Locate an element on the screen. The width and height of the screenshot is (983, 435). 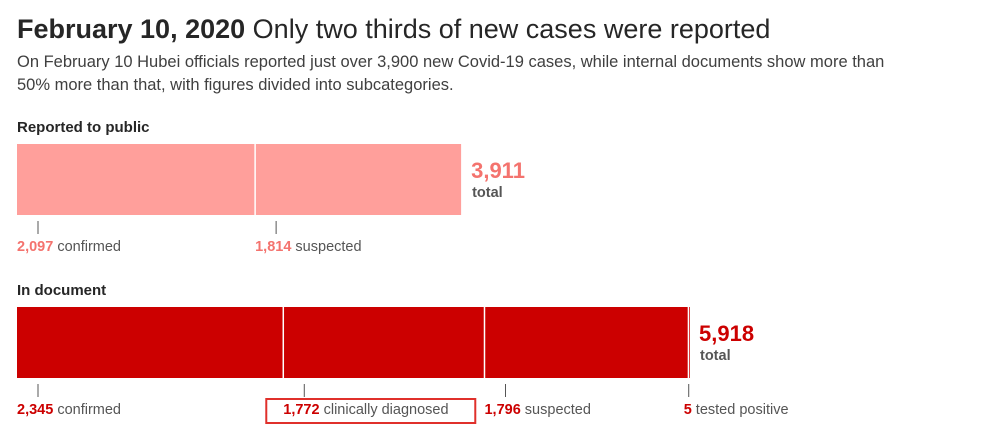
document-value-confirmed: 2,345 is located at coordinates (35, 410).